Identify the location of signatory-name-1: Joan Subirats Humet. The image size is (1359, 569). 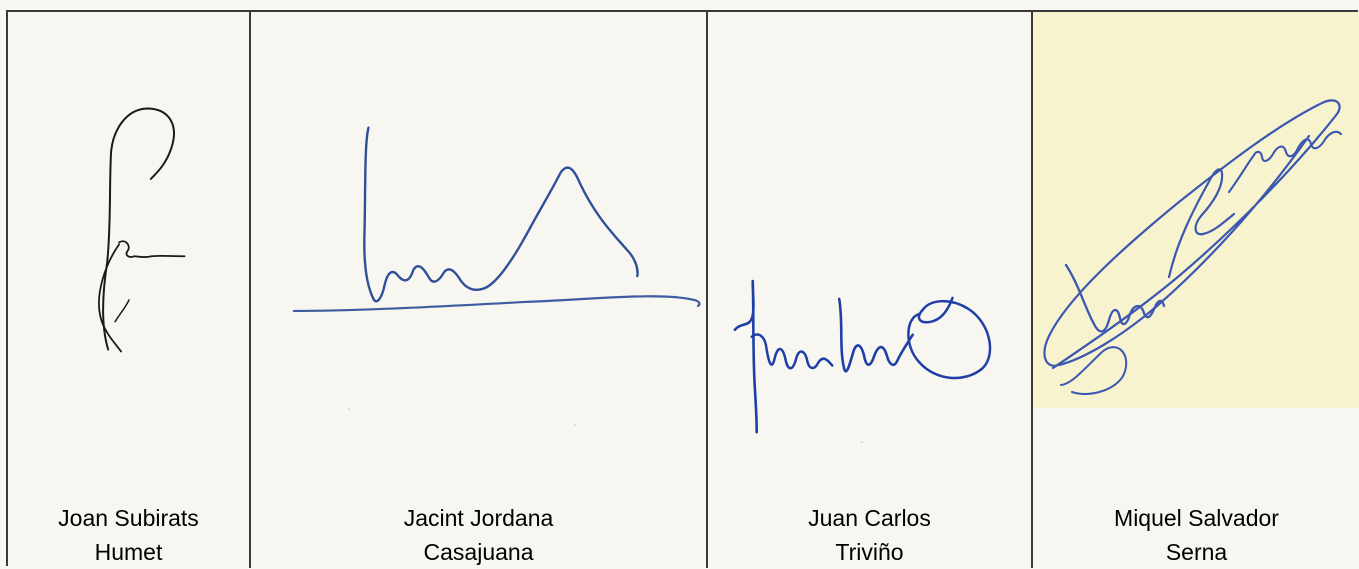
(128, 534).